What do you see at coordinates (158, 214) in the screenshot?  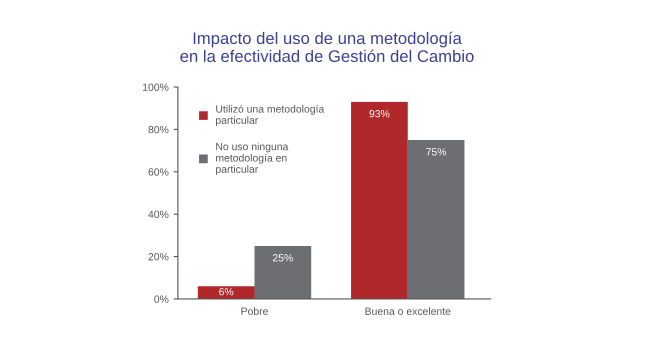 I see `y-tick-label: 40%` at bounding box center [158, 214].